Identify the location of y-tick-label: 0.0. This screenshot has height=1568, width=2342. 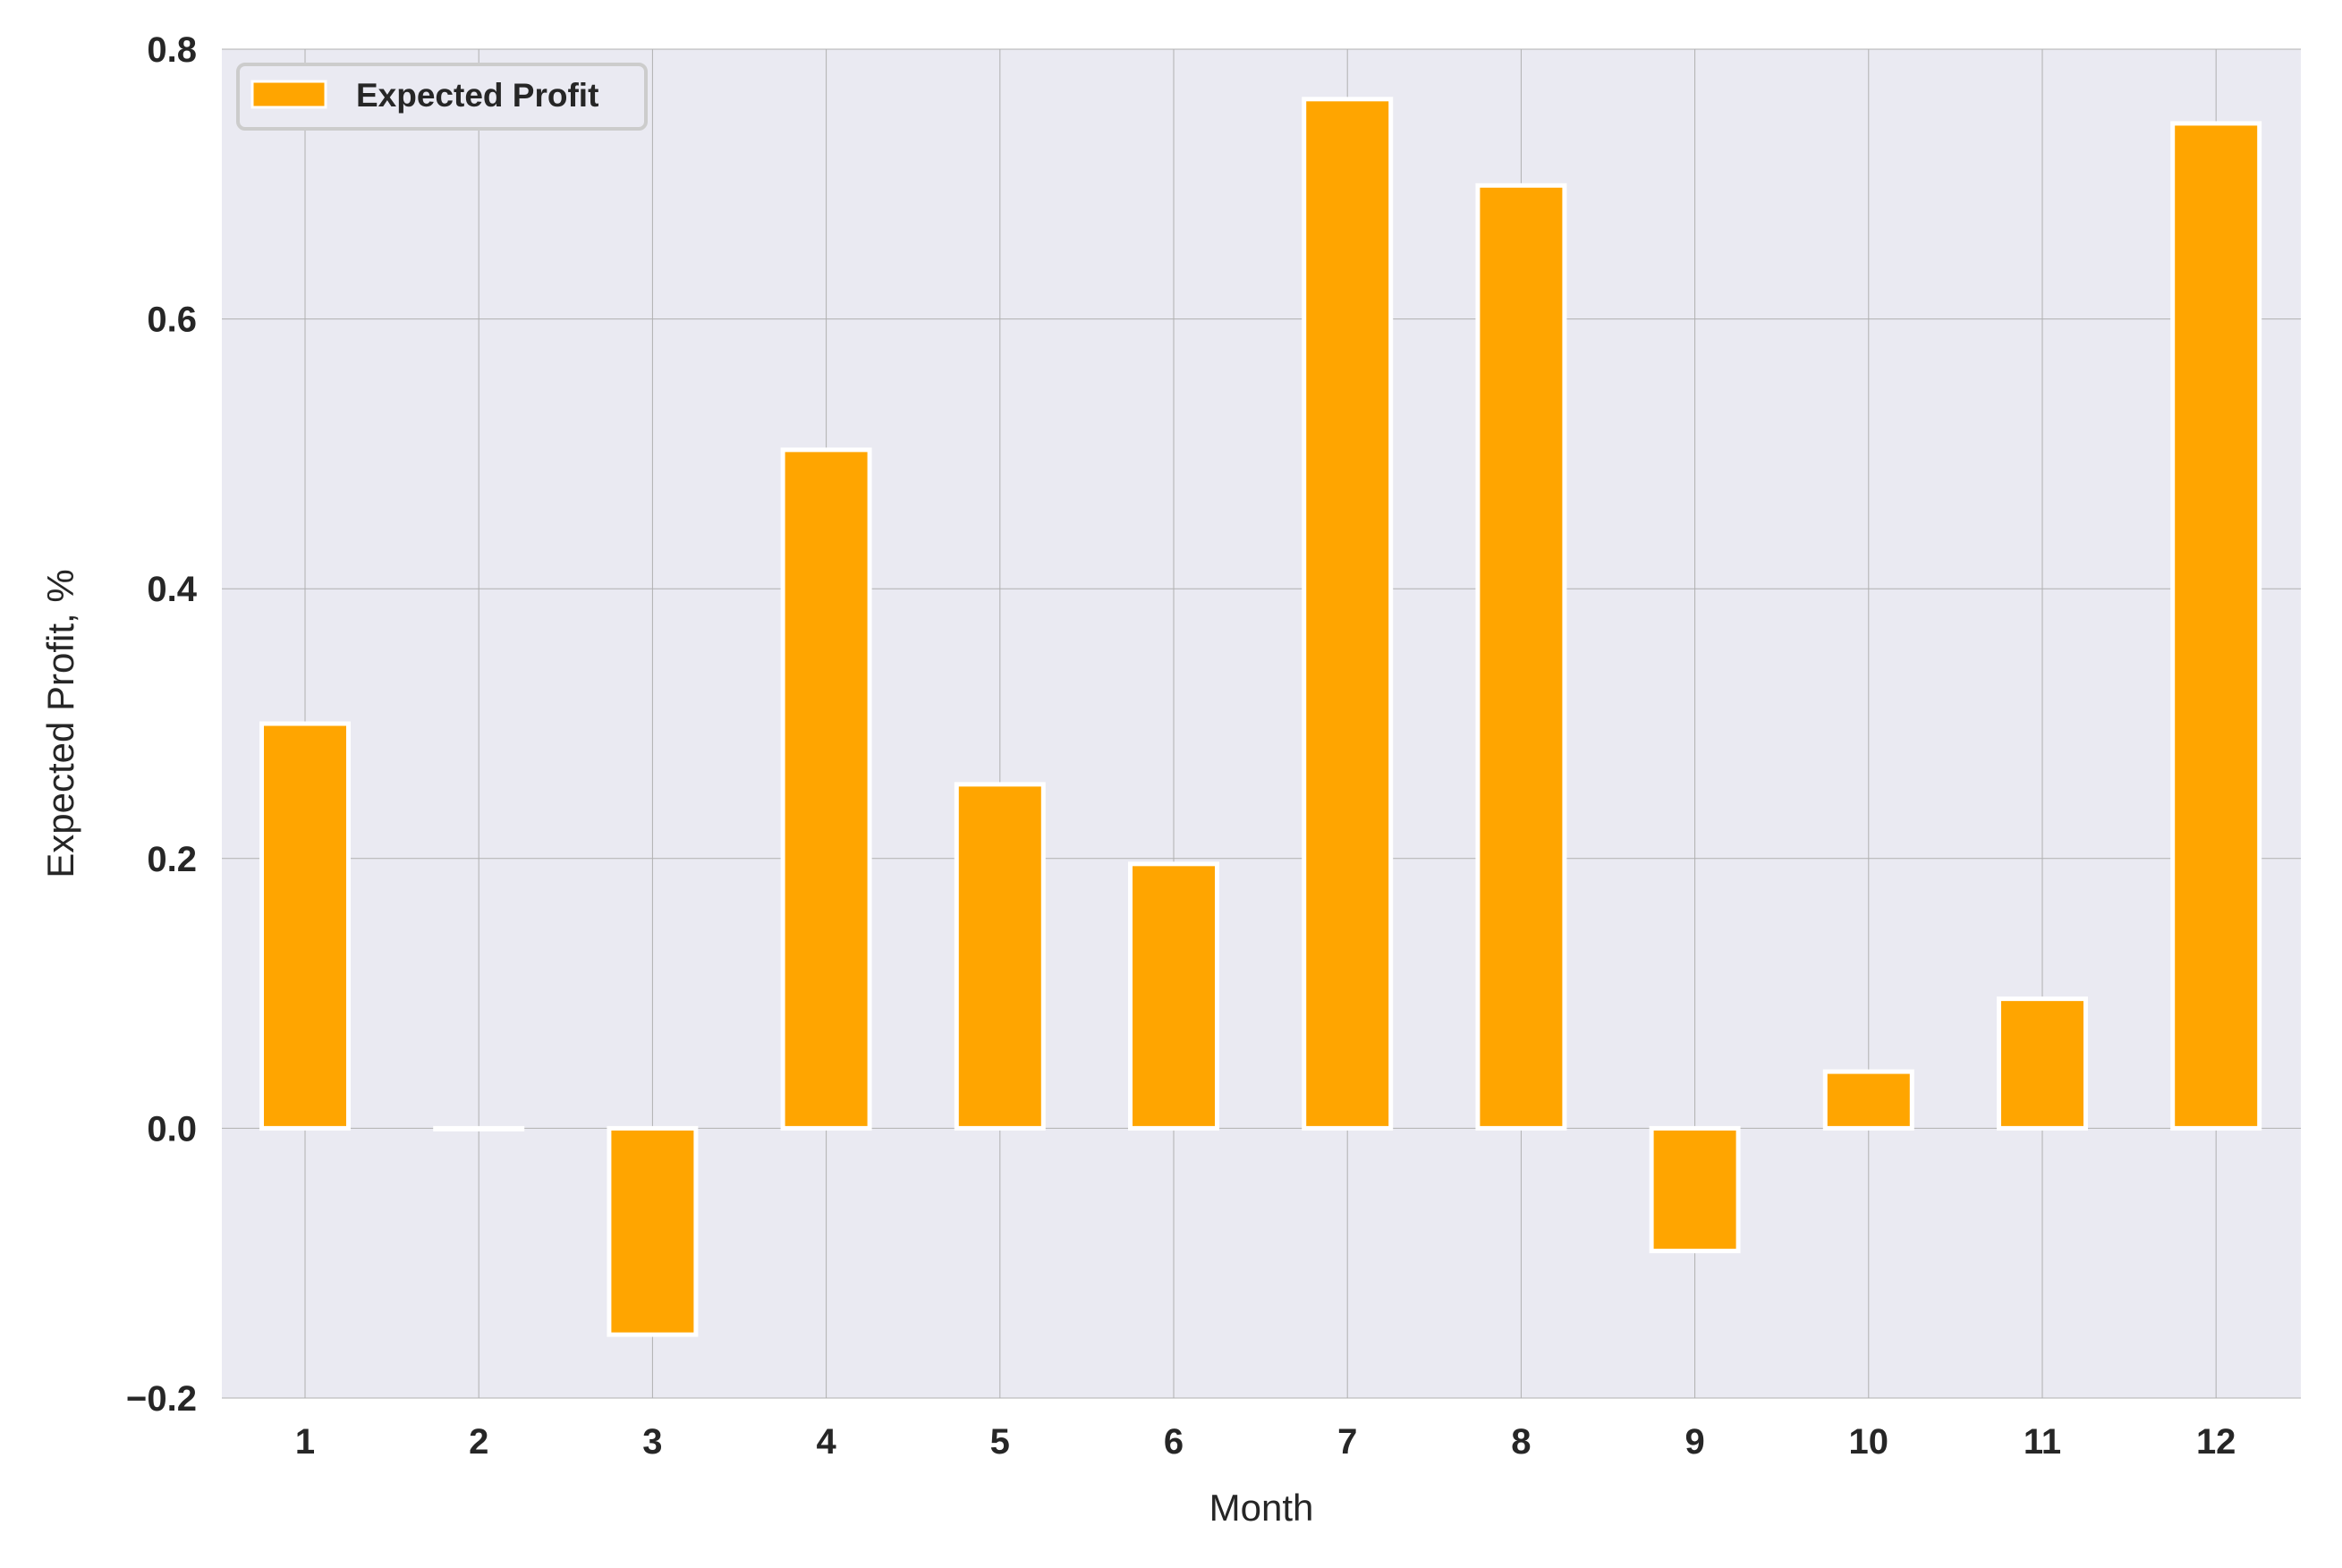
(172, 1128).